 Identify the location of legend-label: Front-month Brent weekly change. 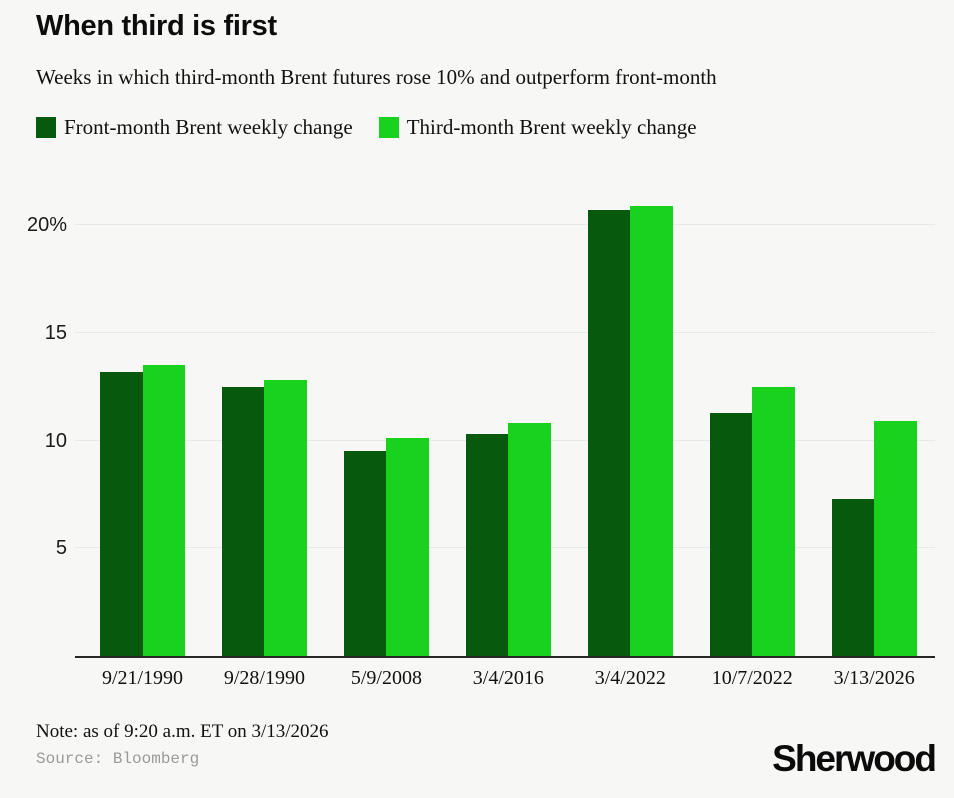
(208, 127).